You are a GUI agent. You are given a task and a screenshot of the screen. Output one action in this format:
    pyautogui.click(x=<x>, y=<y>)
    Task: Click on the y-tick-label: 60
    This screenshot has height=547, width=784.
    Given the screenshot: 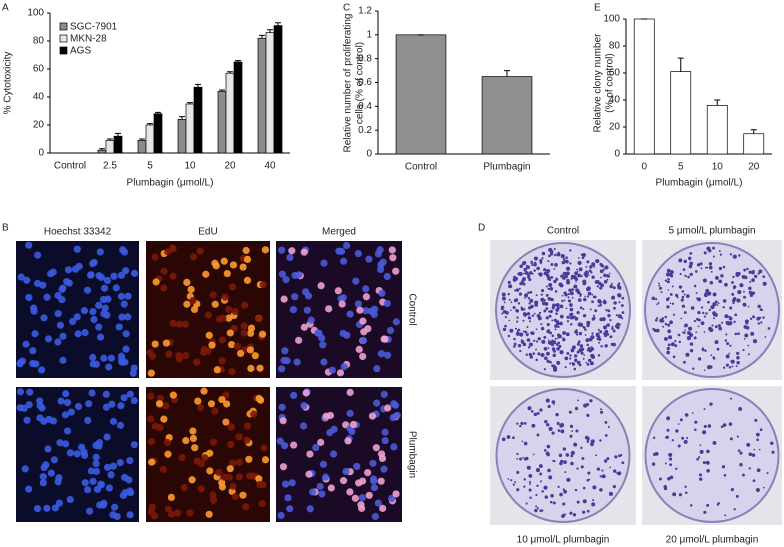 What is the action you would take?
    pyautogui.click(x=39, y=69)
    